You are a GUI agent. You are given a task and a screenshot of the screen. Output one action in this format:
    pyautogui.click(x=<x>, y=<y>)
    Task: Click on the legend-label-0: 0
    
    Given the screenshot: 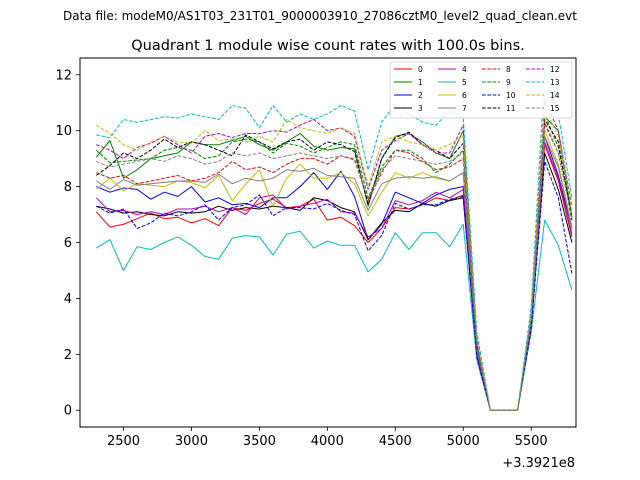 What is the action you would take?
    pyautogui.click(x=420, y=69)
    